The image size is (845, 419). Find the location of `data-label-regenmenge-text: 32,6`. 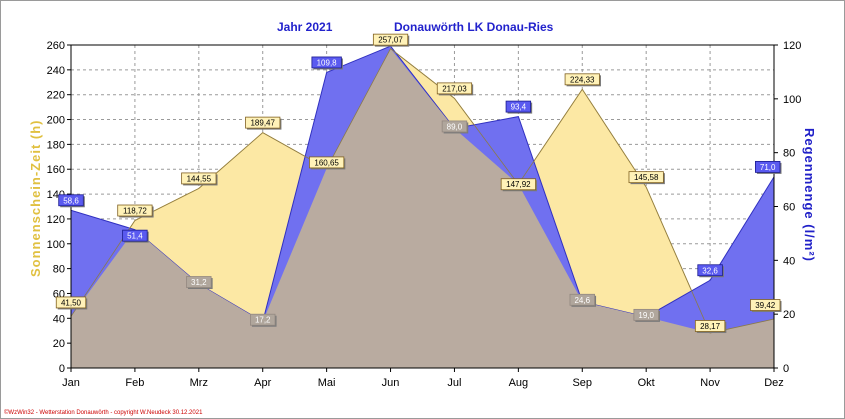

data-label-regenmenge-text: 32,6 is located at coordinates (710, 270).